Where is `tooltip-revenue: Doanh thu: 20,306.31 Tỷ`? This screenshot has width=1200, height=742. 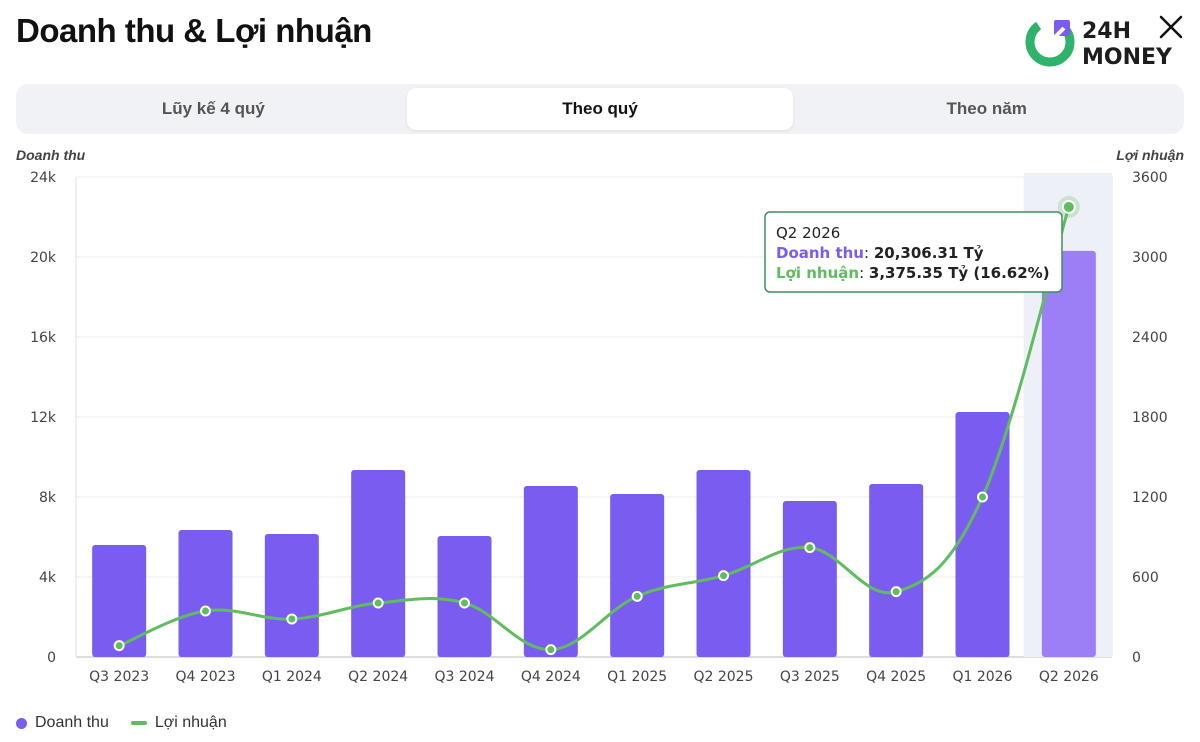 tooltip-revenue: Doanh thu: 20,306.31 Tỷ is located at coordinates (880, 253).